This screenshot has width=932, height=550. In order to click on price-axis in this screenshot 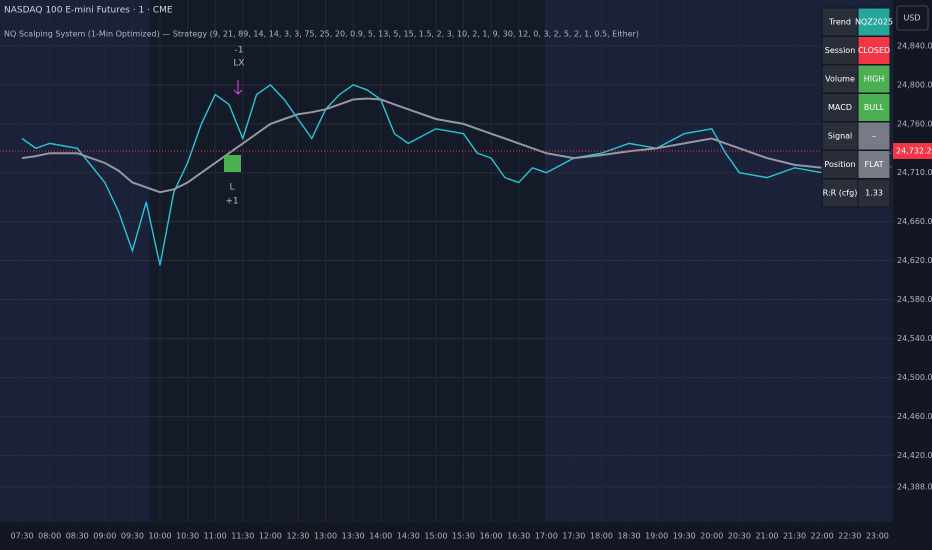, I will do `click(912, 275)`.